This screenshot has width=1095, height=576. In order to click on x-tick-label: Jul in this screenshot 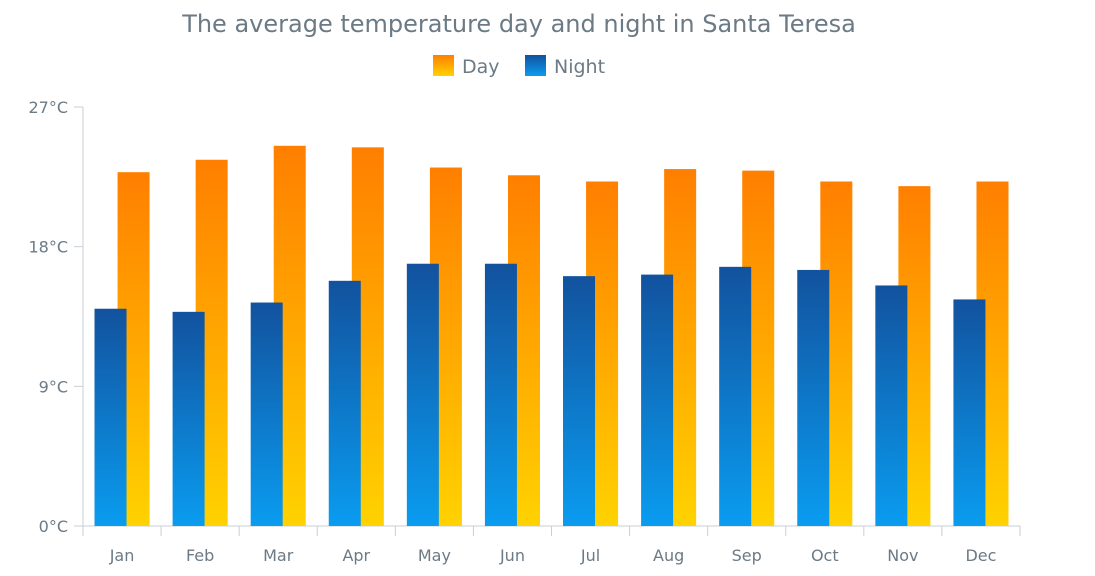, I will do `click(590, 555)`.